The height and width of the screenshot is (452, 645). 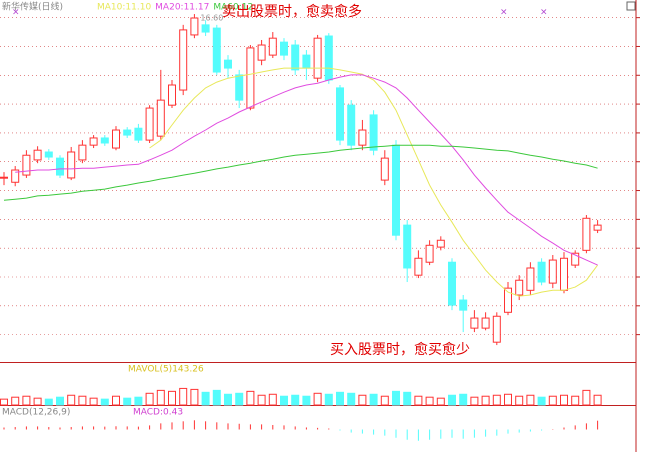 What do you see at coordinates (166, 370) in the screenshot?
I see `volume-label: MAVOL(5)143.26` at bounding box center [166, 370].